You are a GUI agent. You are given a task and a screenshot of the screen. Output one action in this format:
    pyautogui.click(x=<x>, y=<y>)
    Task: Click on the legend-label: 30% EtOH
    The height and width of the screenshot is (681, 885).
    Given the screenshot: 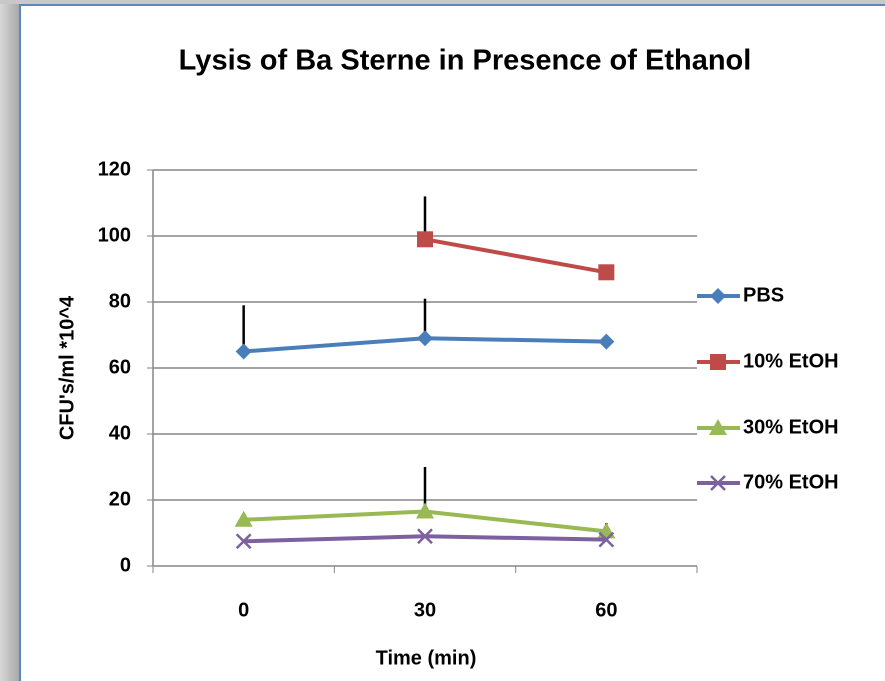 What is the action you would take?
    pyautogui.click(x=791, y=427)
    